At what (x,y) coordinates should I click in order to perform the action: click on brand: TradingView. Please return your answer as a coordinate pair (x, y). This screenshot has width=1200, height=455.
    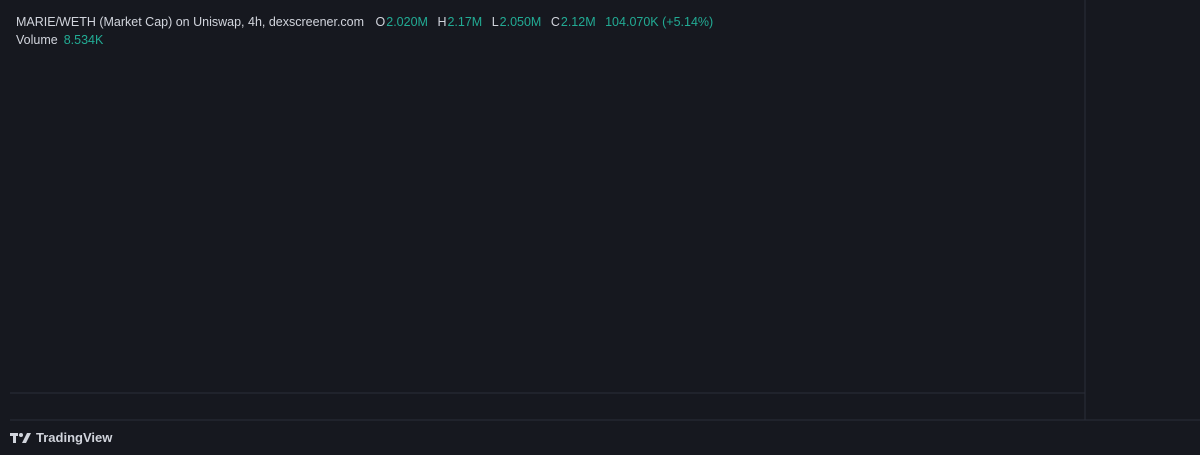
    Looking at the image, I should click on (61, 437).